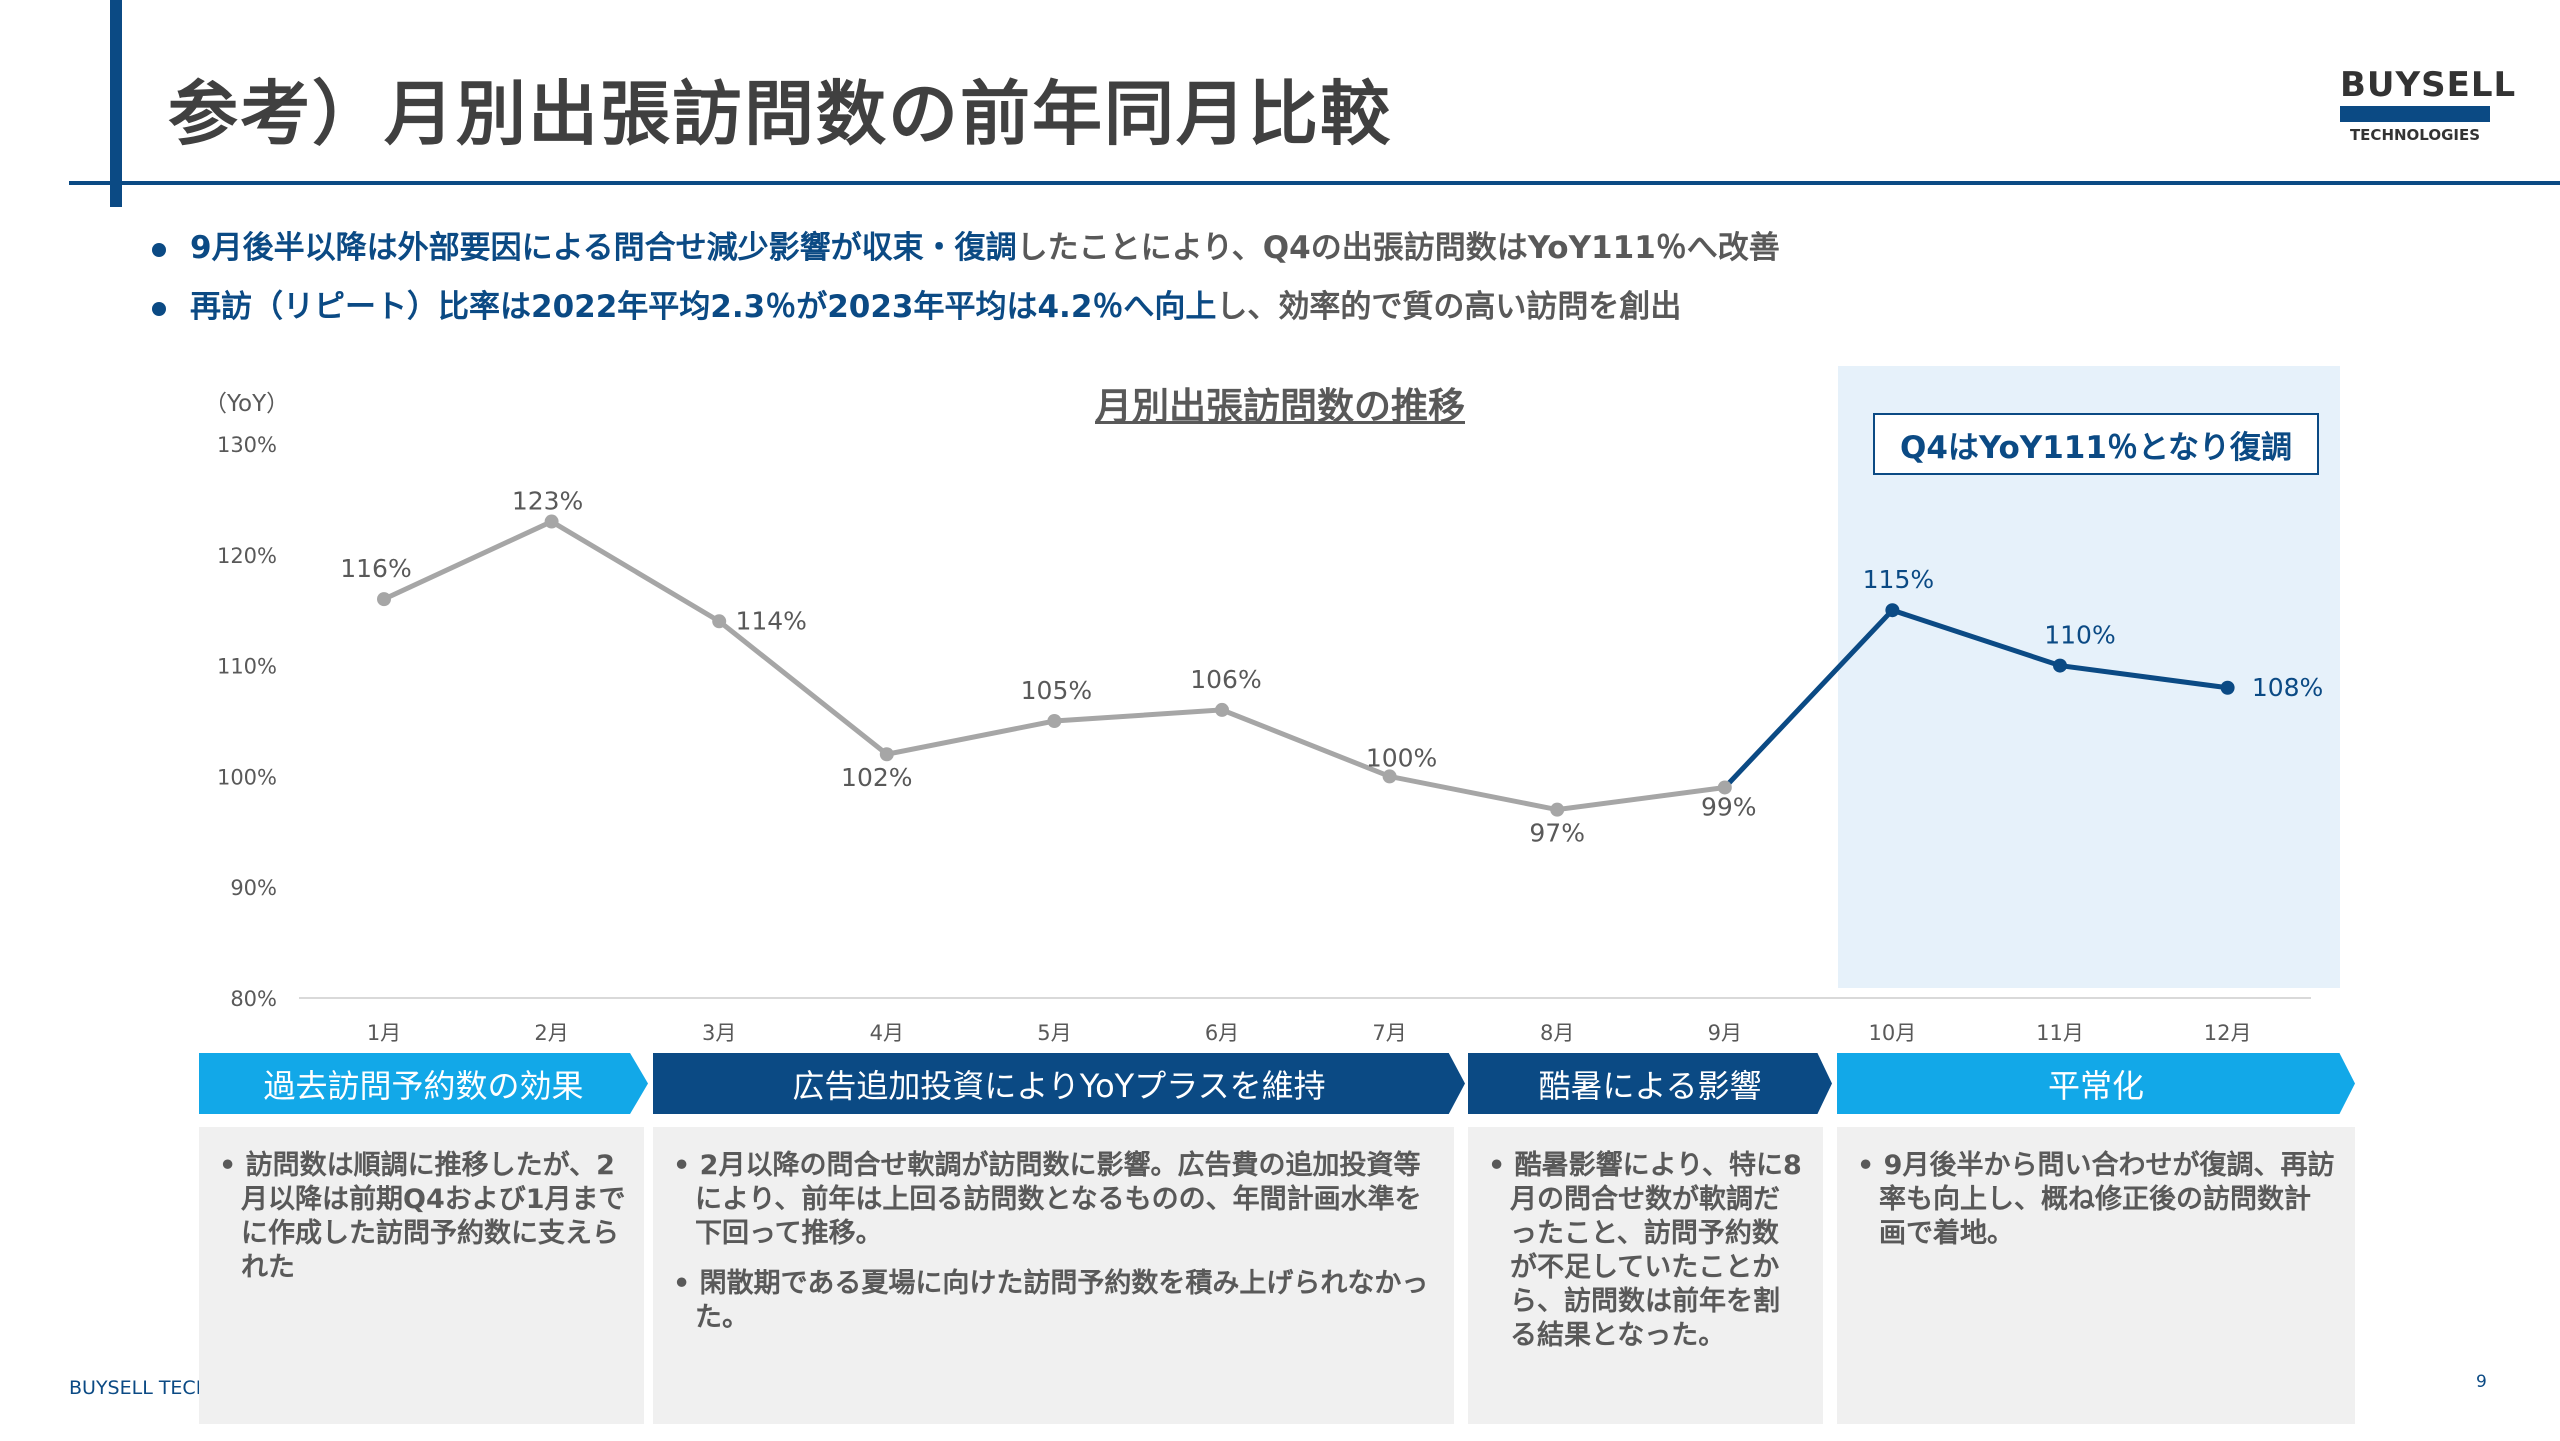 Image resolution: width=2560 pixels, height=1441 pixels. What do you see at coordinates (253, 999) in the screenshot?
I see `y-tick-label: 80%` at bounding box center [253, 999].